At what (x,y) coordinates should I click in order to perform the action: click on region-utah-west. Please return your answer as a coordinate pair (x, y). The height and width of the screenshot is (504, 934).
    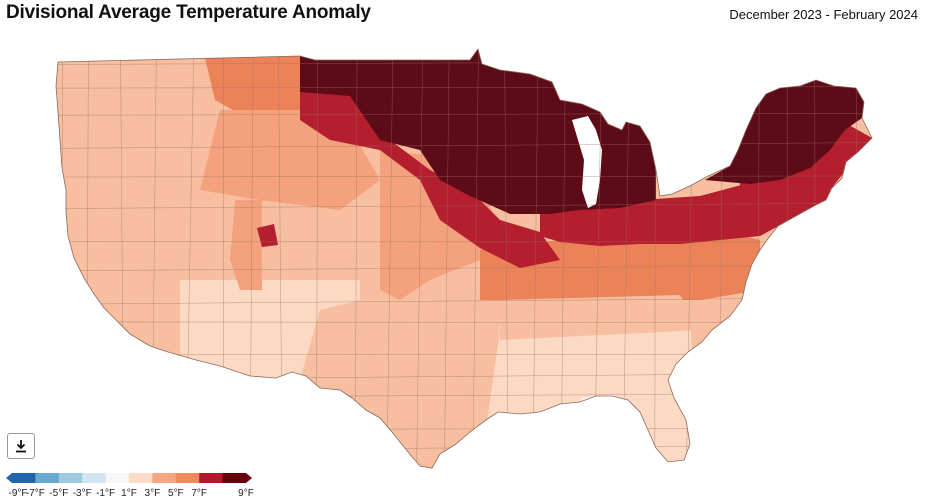
    Looking at the image, I should click on (246, 245).